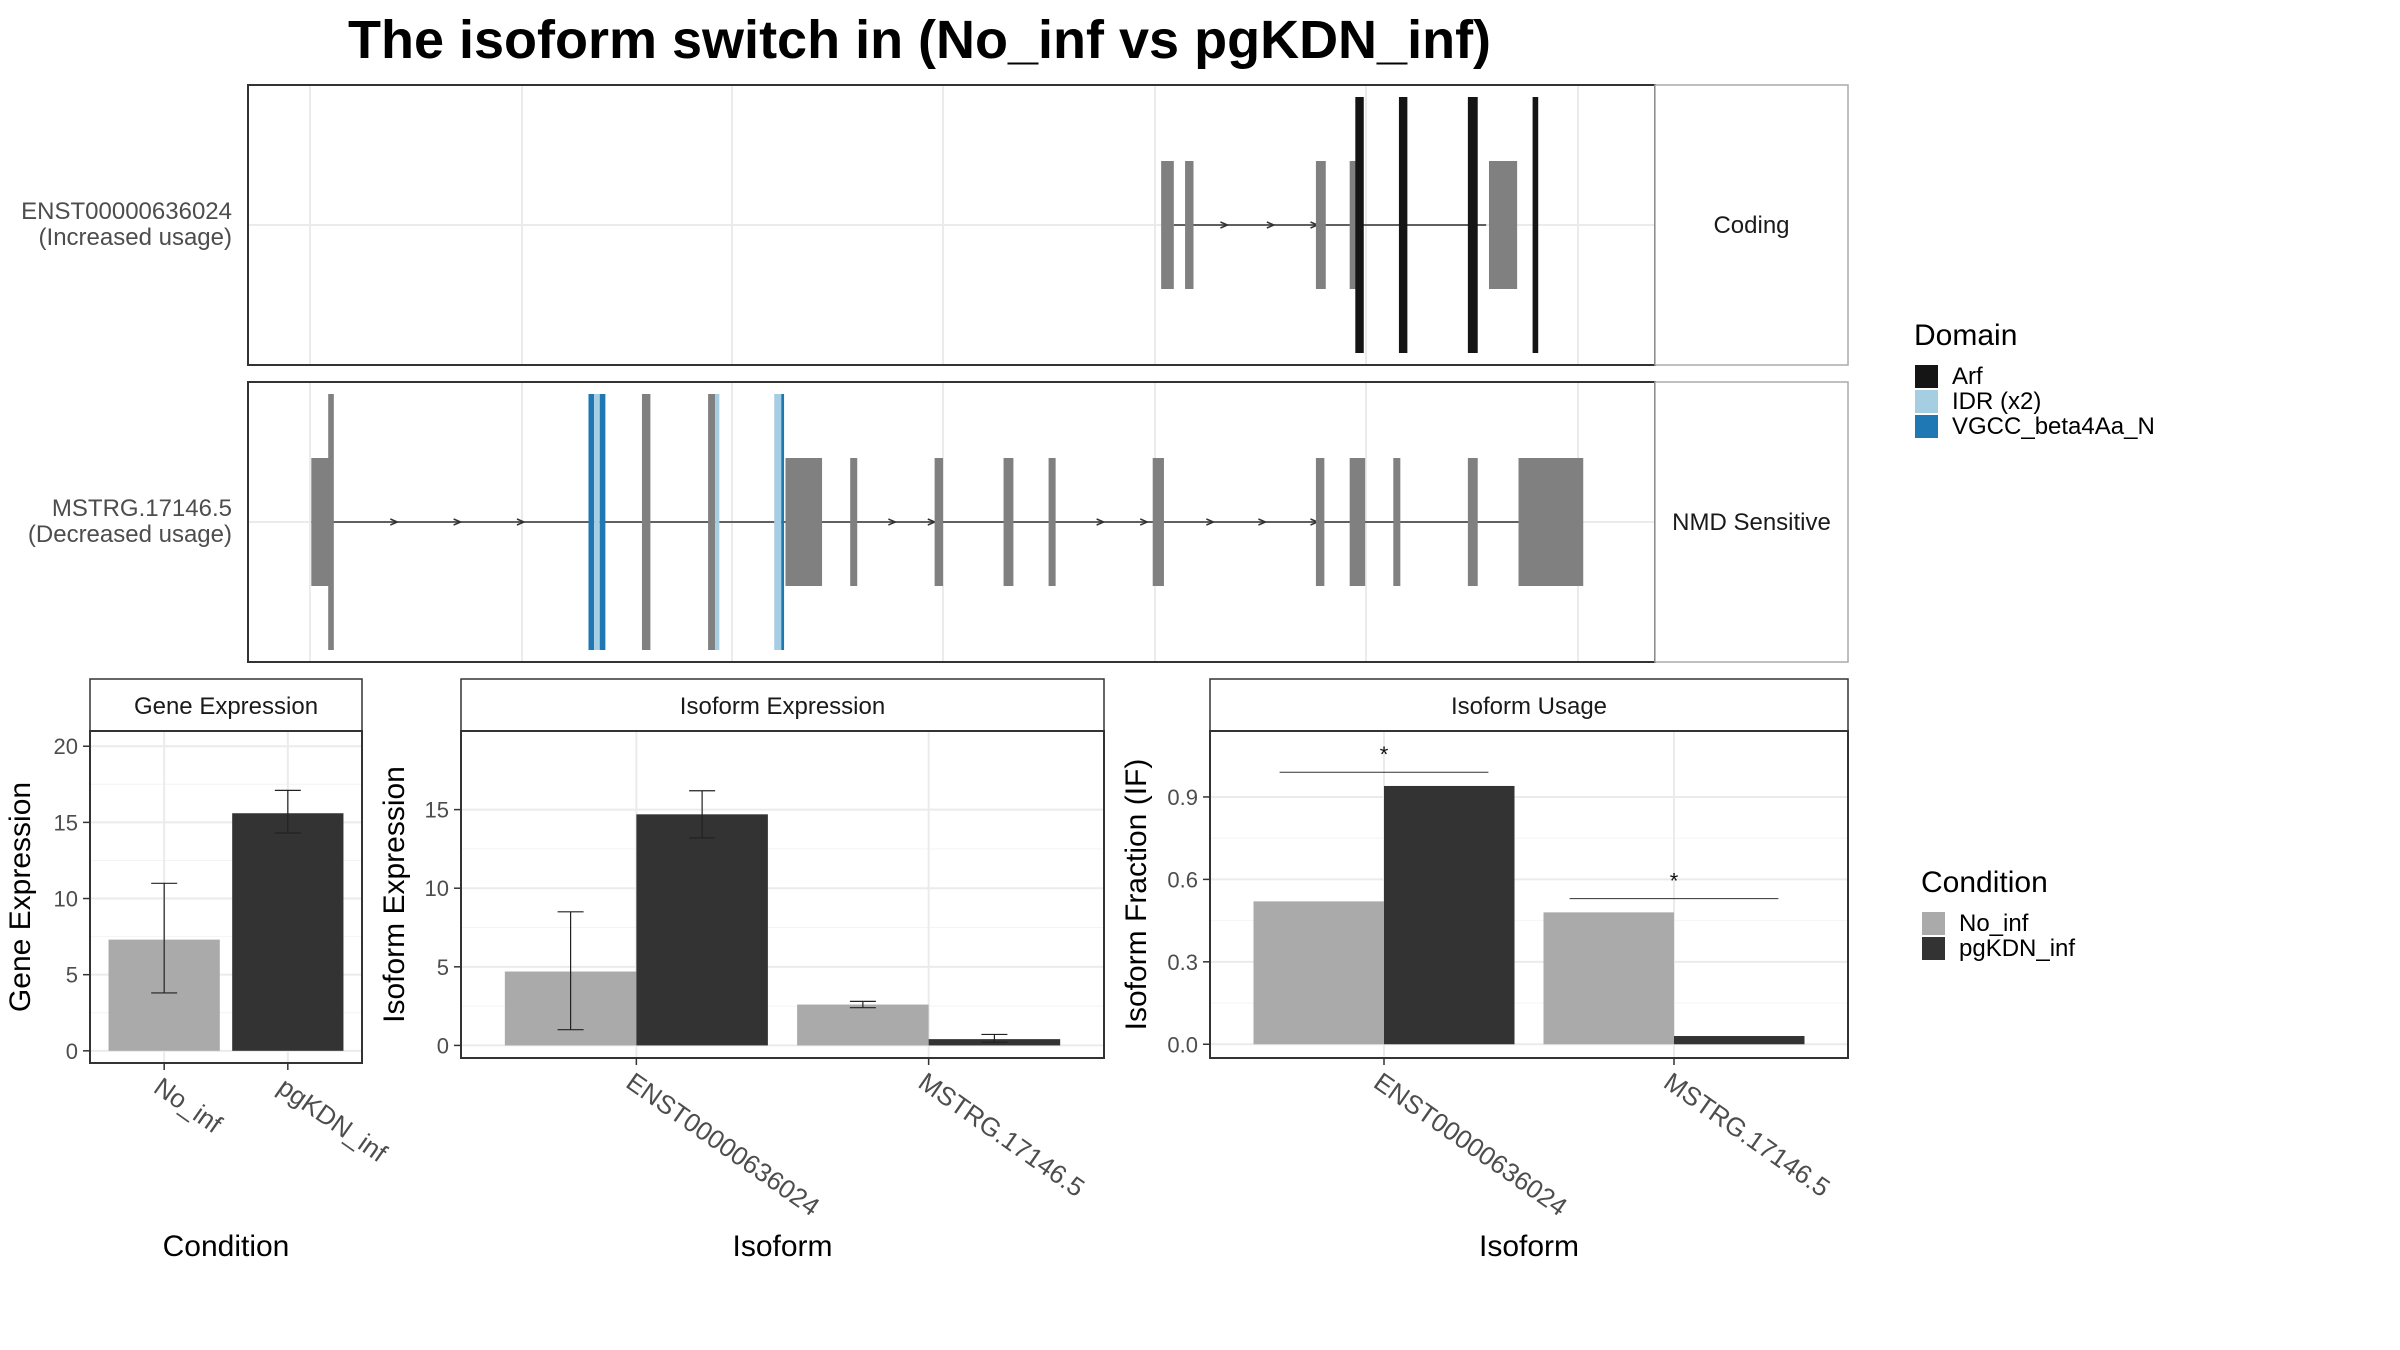  Describe the element at coordinates (332, 1119) in the screenshot. I see `x-tick-label: pgKDN_inf` at that location.